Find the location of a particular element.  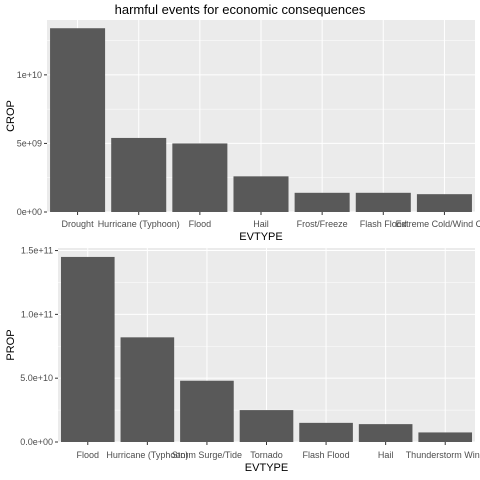

y-tick-label: 1.0e+11 is located at coordinates (37, 314).